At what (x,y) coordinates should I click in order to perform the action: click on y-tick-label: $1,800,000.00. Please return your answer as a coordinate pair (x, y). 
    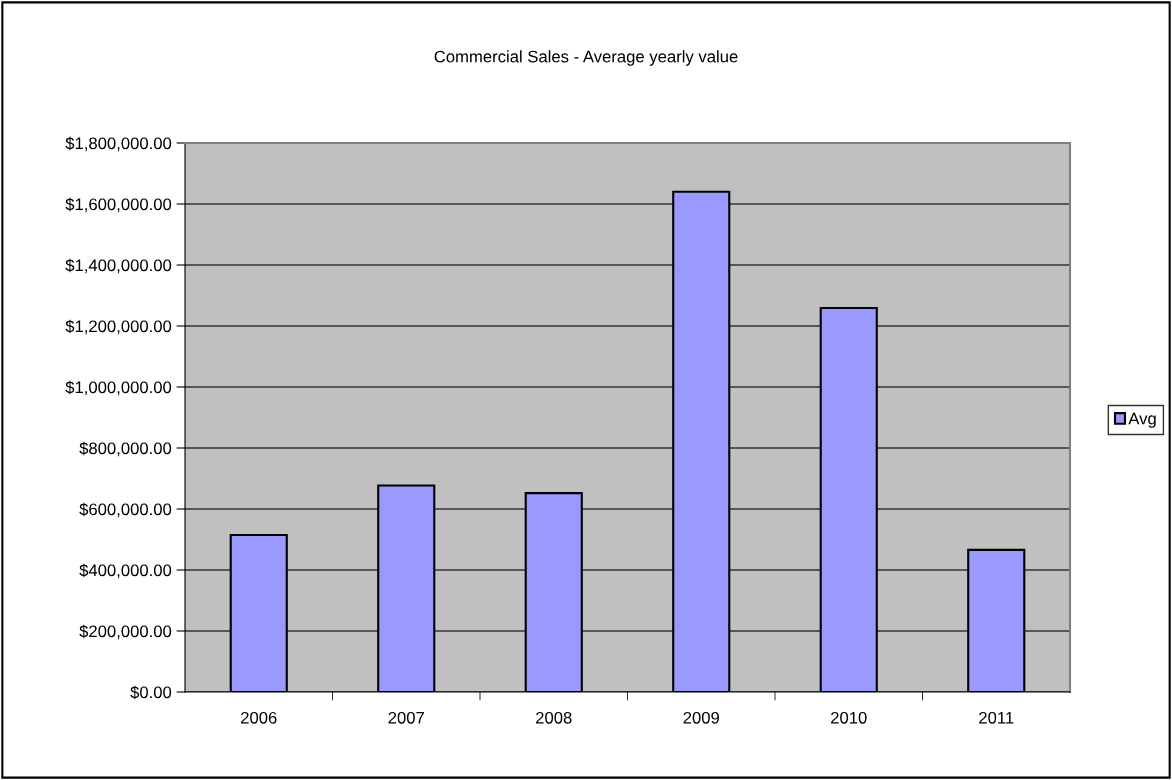
    Looking at the image, I should click on (118, 144).